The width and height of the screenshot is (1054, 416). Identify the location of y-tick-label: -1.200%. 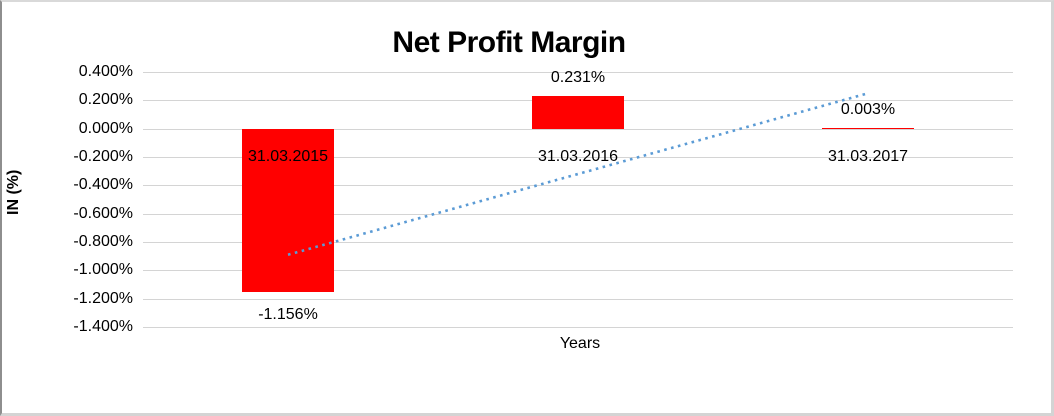
(103, 298).